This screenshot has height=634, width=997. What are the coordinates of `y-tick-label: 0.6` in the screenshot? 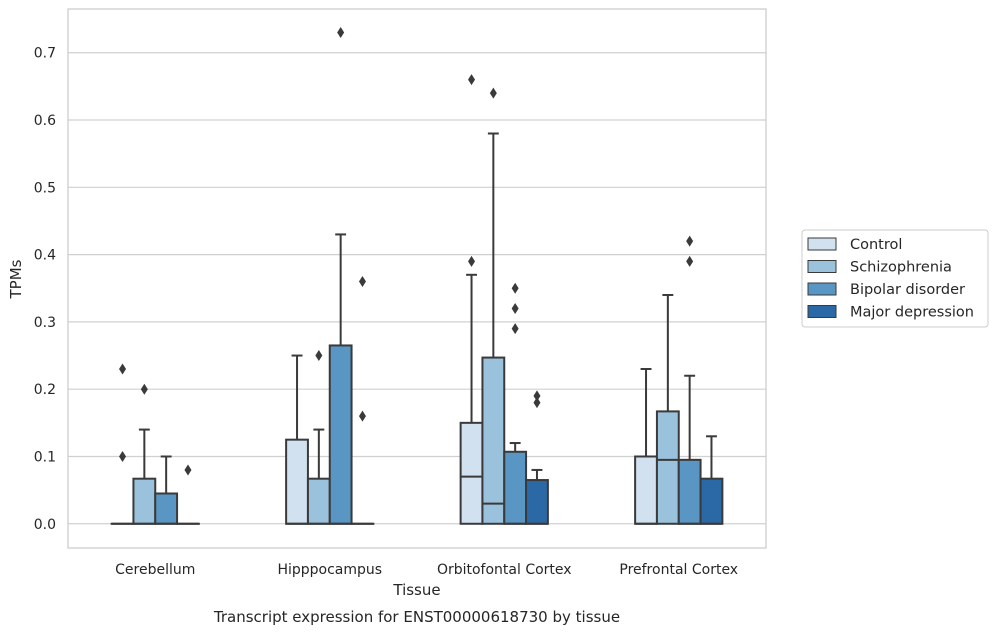 It's located at (45, 121).